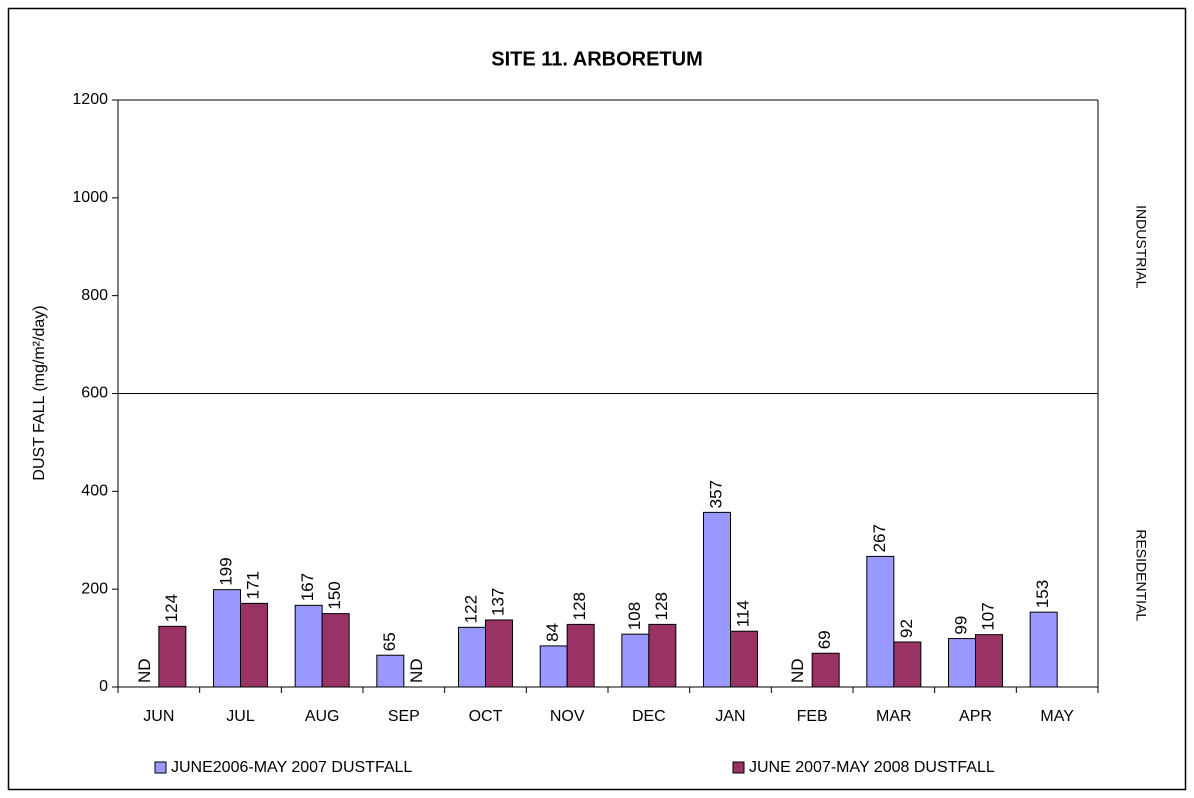  What do you see at coordinates (404, 716) in the screenshot?
I see `x-tick-label: SEP` at bounding box center [404, 716].